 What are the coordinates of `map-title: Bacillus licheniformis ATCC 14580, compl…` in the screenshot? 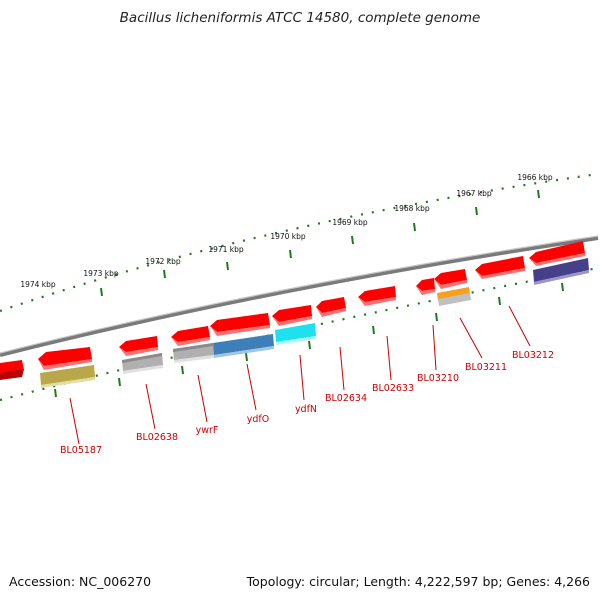 It's located at (300, 18).